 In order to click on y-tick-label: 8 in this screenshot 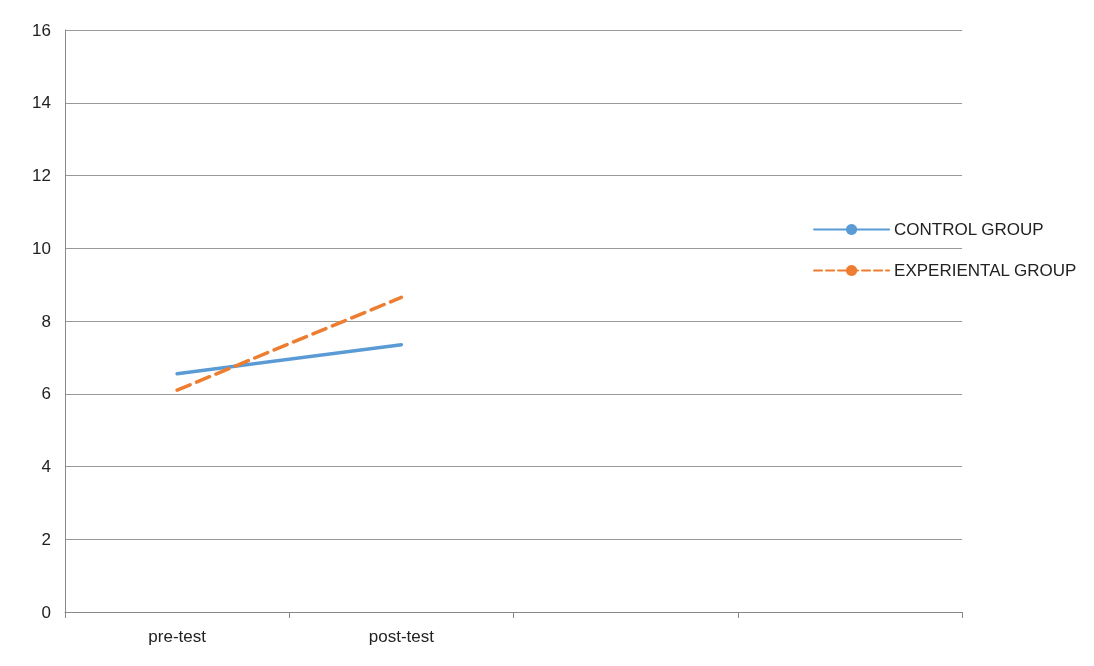, I will do `click(46, 321)`.